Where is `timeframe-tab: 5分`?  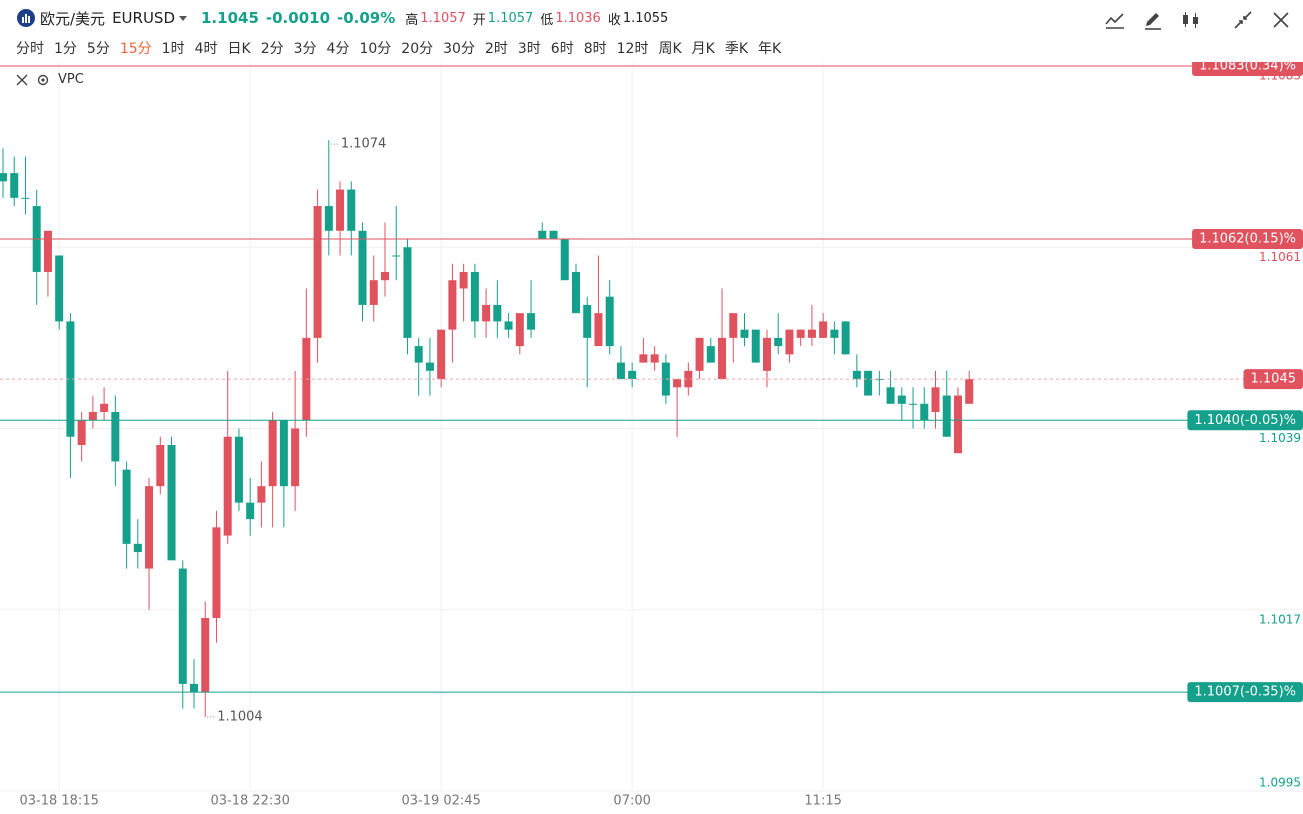
timeframe-tab: 5分 is located at coordinates (98, 49).